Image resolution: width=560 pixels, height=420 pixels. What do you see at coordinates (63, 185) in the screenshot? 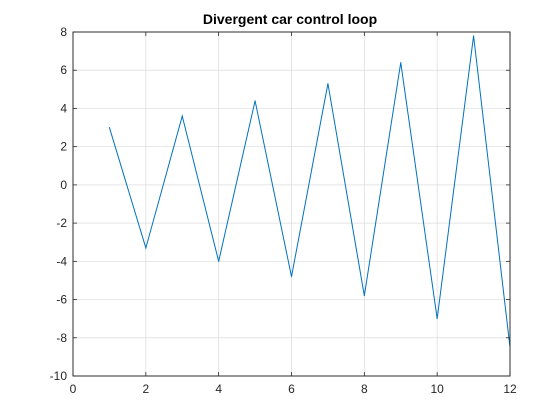
I see `y-tick-label: 0` at bounding box center [63, 185].